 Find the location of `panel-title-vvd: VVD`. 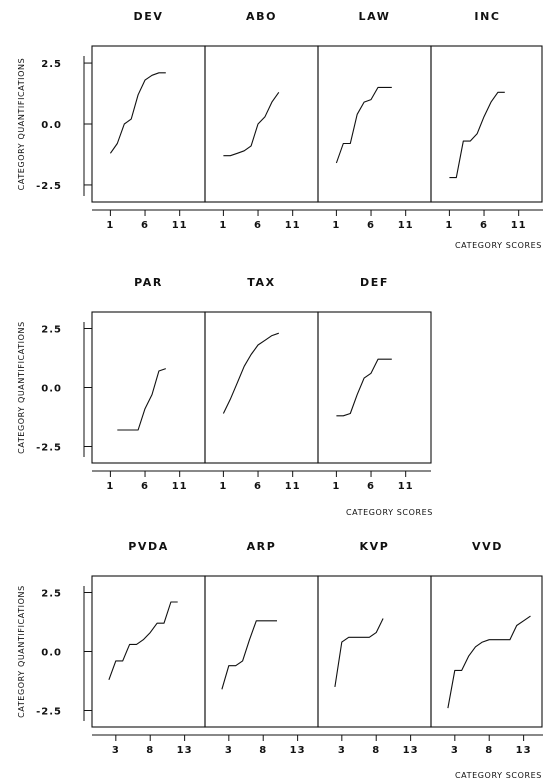

panel-title-vvd: VVD is located at coordinates (487, 546).